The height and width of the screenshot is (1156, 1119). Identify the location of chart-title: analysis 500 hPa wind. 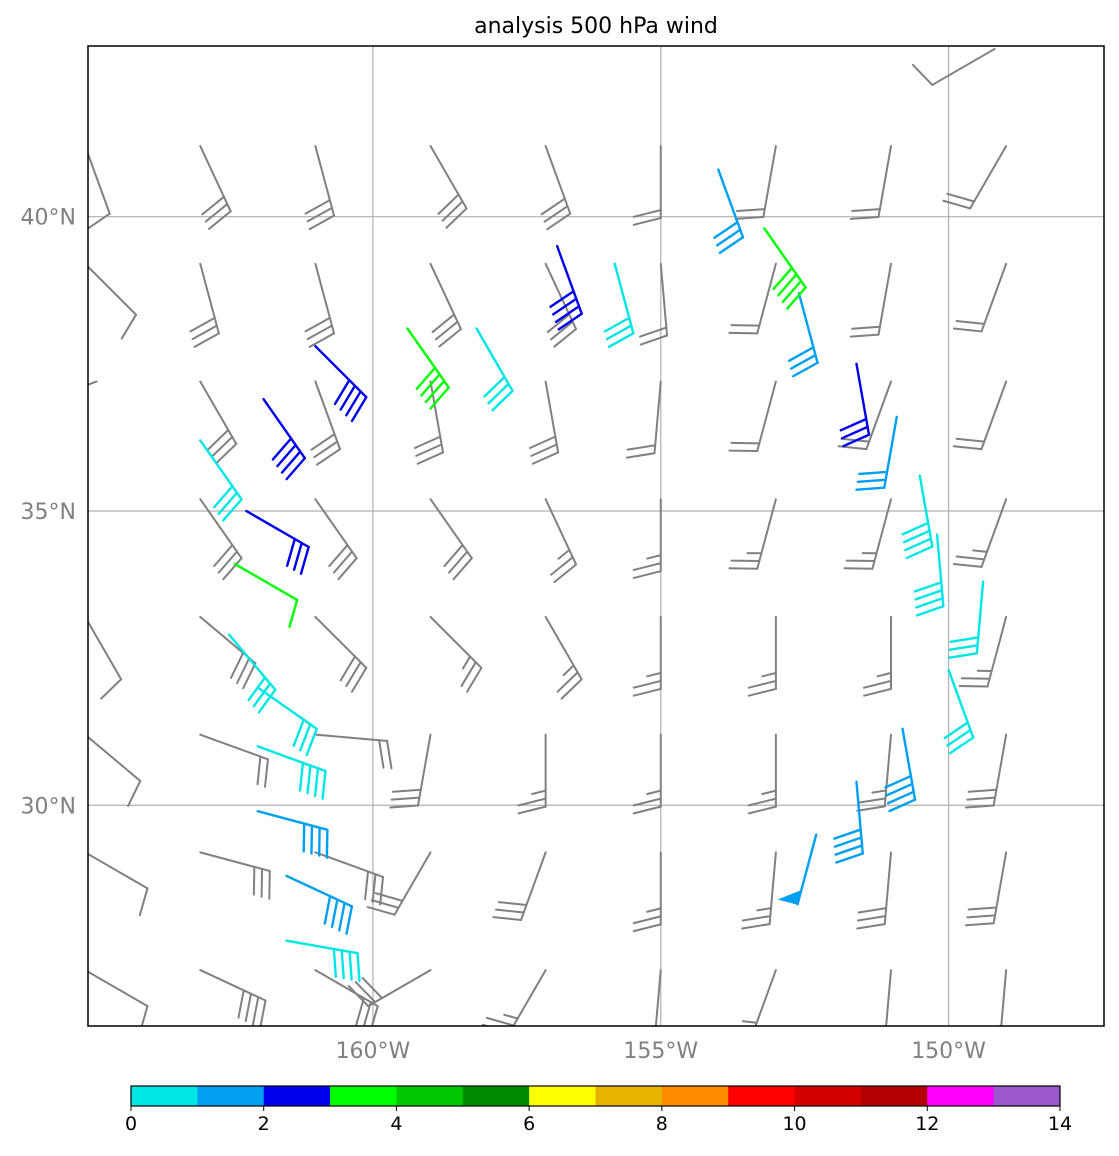
(596, 26).